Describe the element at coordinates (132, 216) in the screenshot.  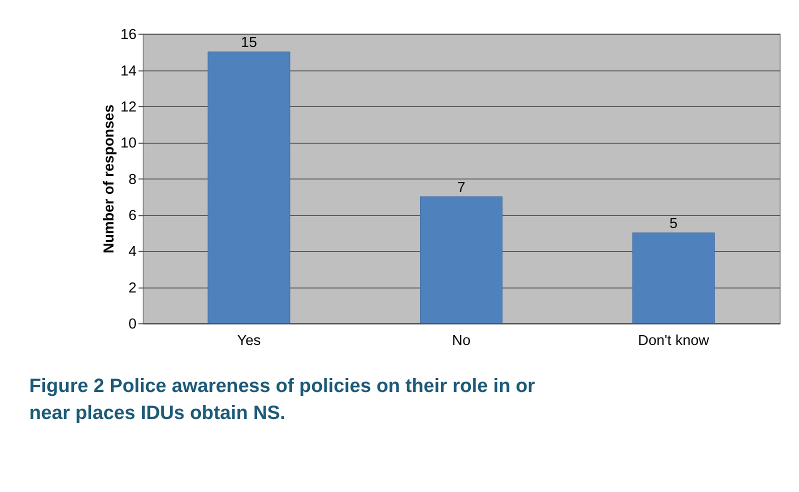
I see `y-tick-label: 6` at that location.